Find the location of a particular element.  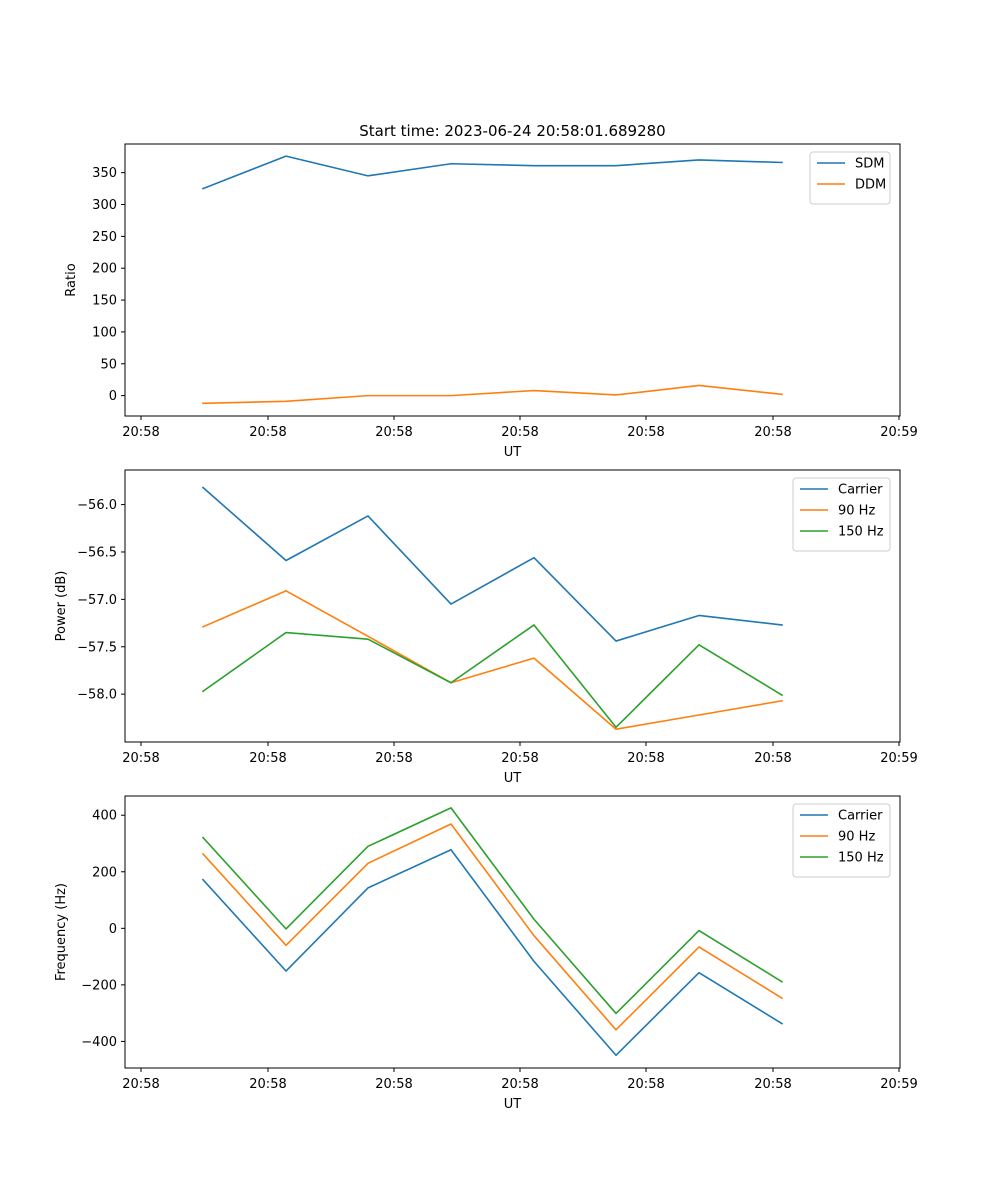

y-tick-label: −56.0 is located at coordinates (97, 505).